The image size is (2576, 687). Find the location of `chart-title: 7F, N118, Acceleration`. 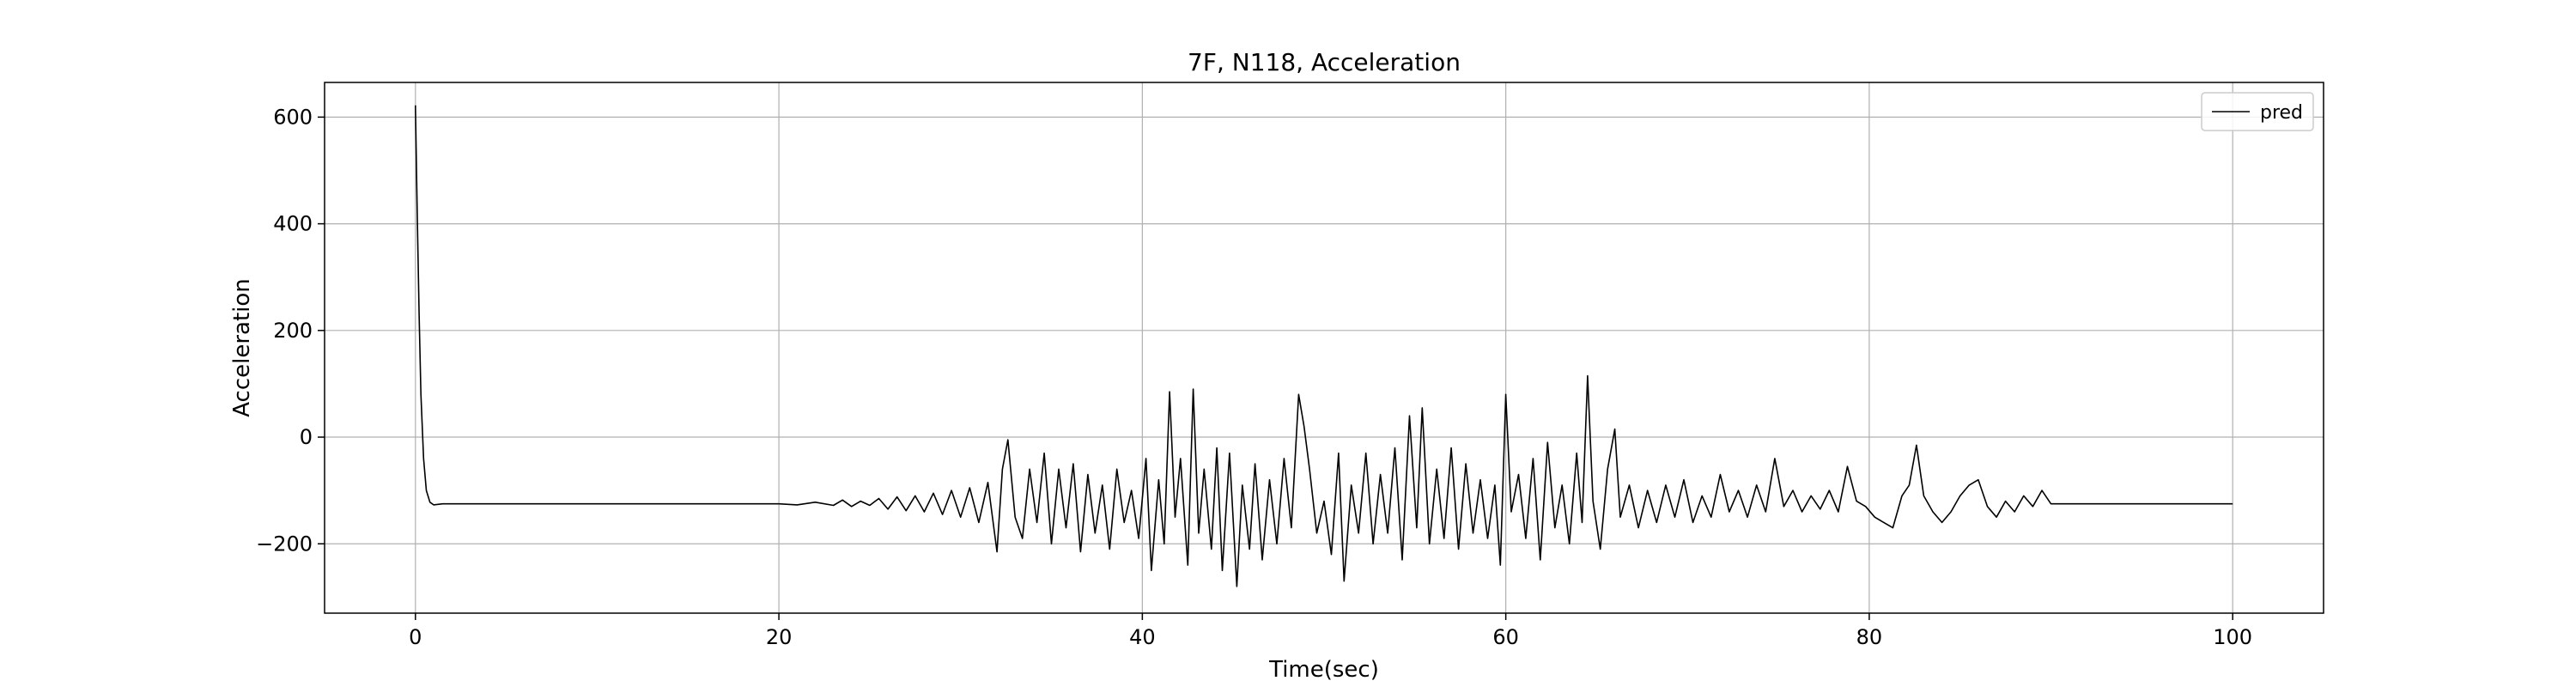

chart-title: 7F, N118, Acceleration is located at coordinates (1324, 62).